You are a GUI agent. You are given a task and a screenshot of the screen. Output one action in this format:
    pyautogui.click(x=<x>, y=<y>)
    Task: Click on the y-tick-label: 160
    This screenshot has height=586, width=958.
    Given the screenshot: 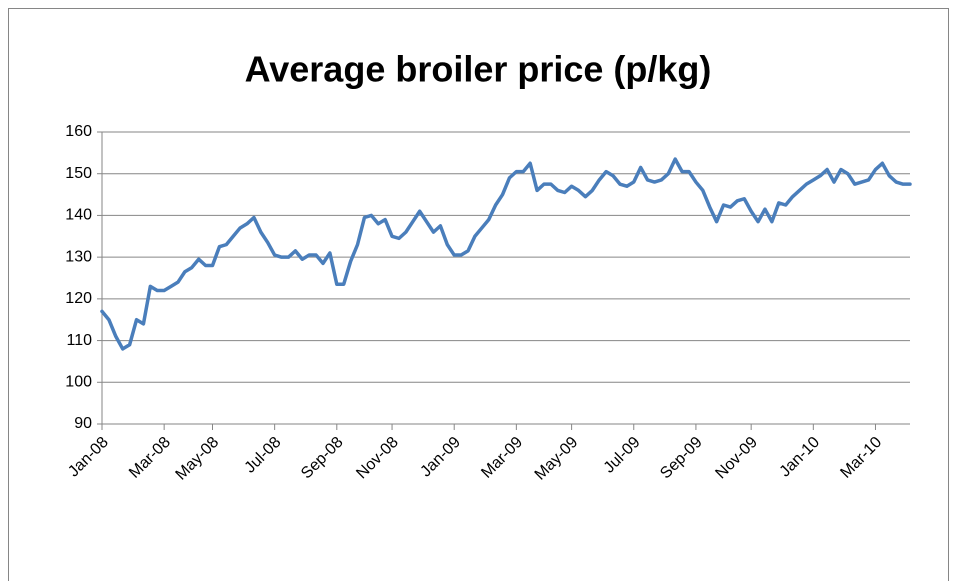 What is the action you would take?
    pyautogui.click(x=78, y=131)
    